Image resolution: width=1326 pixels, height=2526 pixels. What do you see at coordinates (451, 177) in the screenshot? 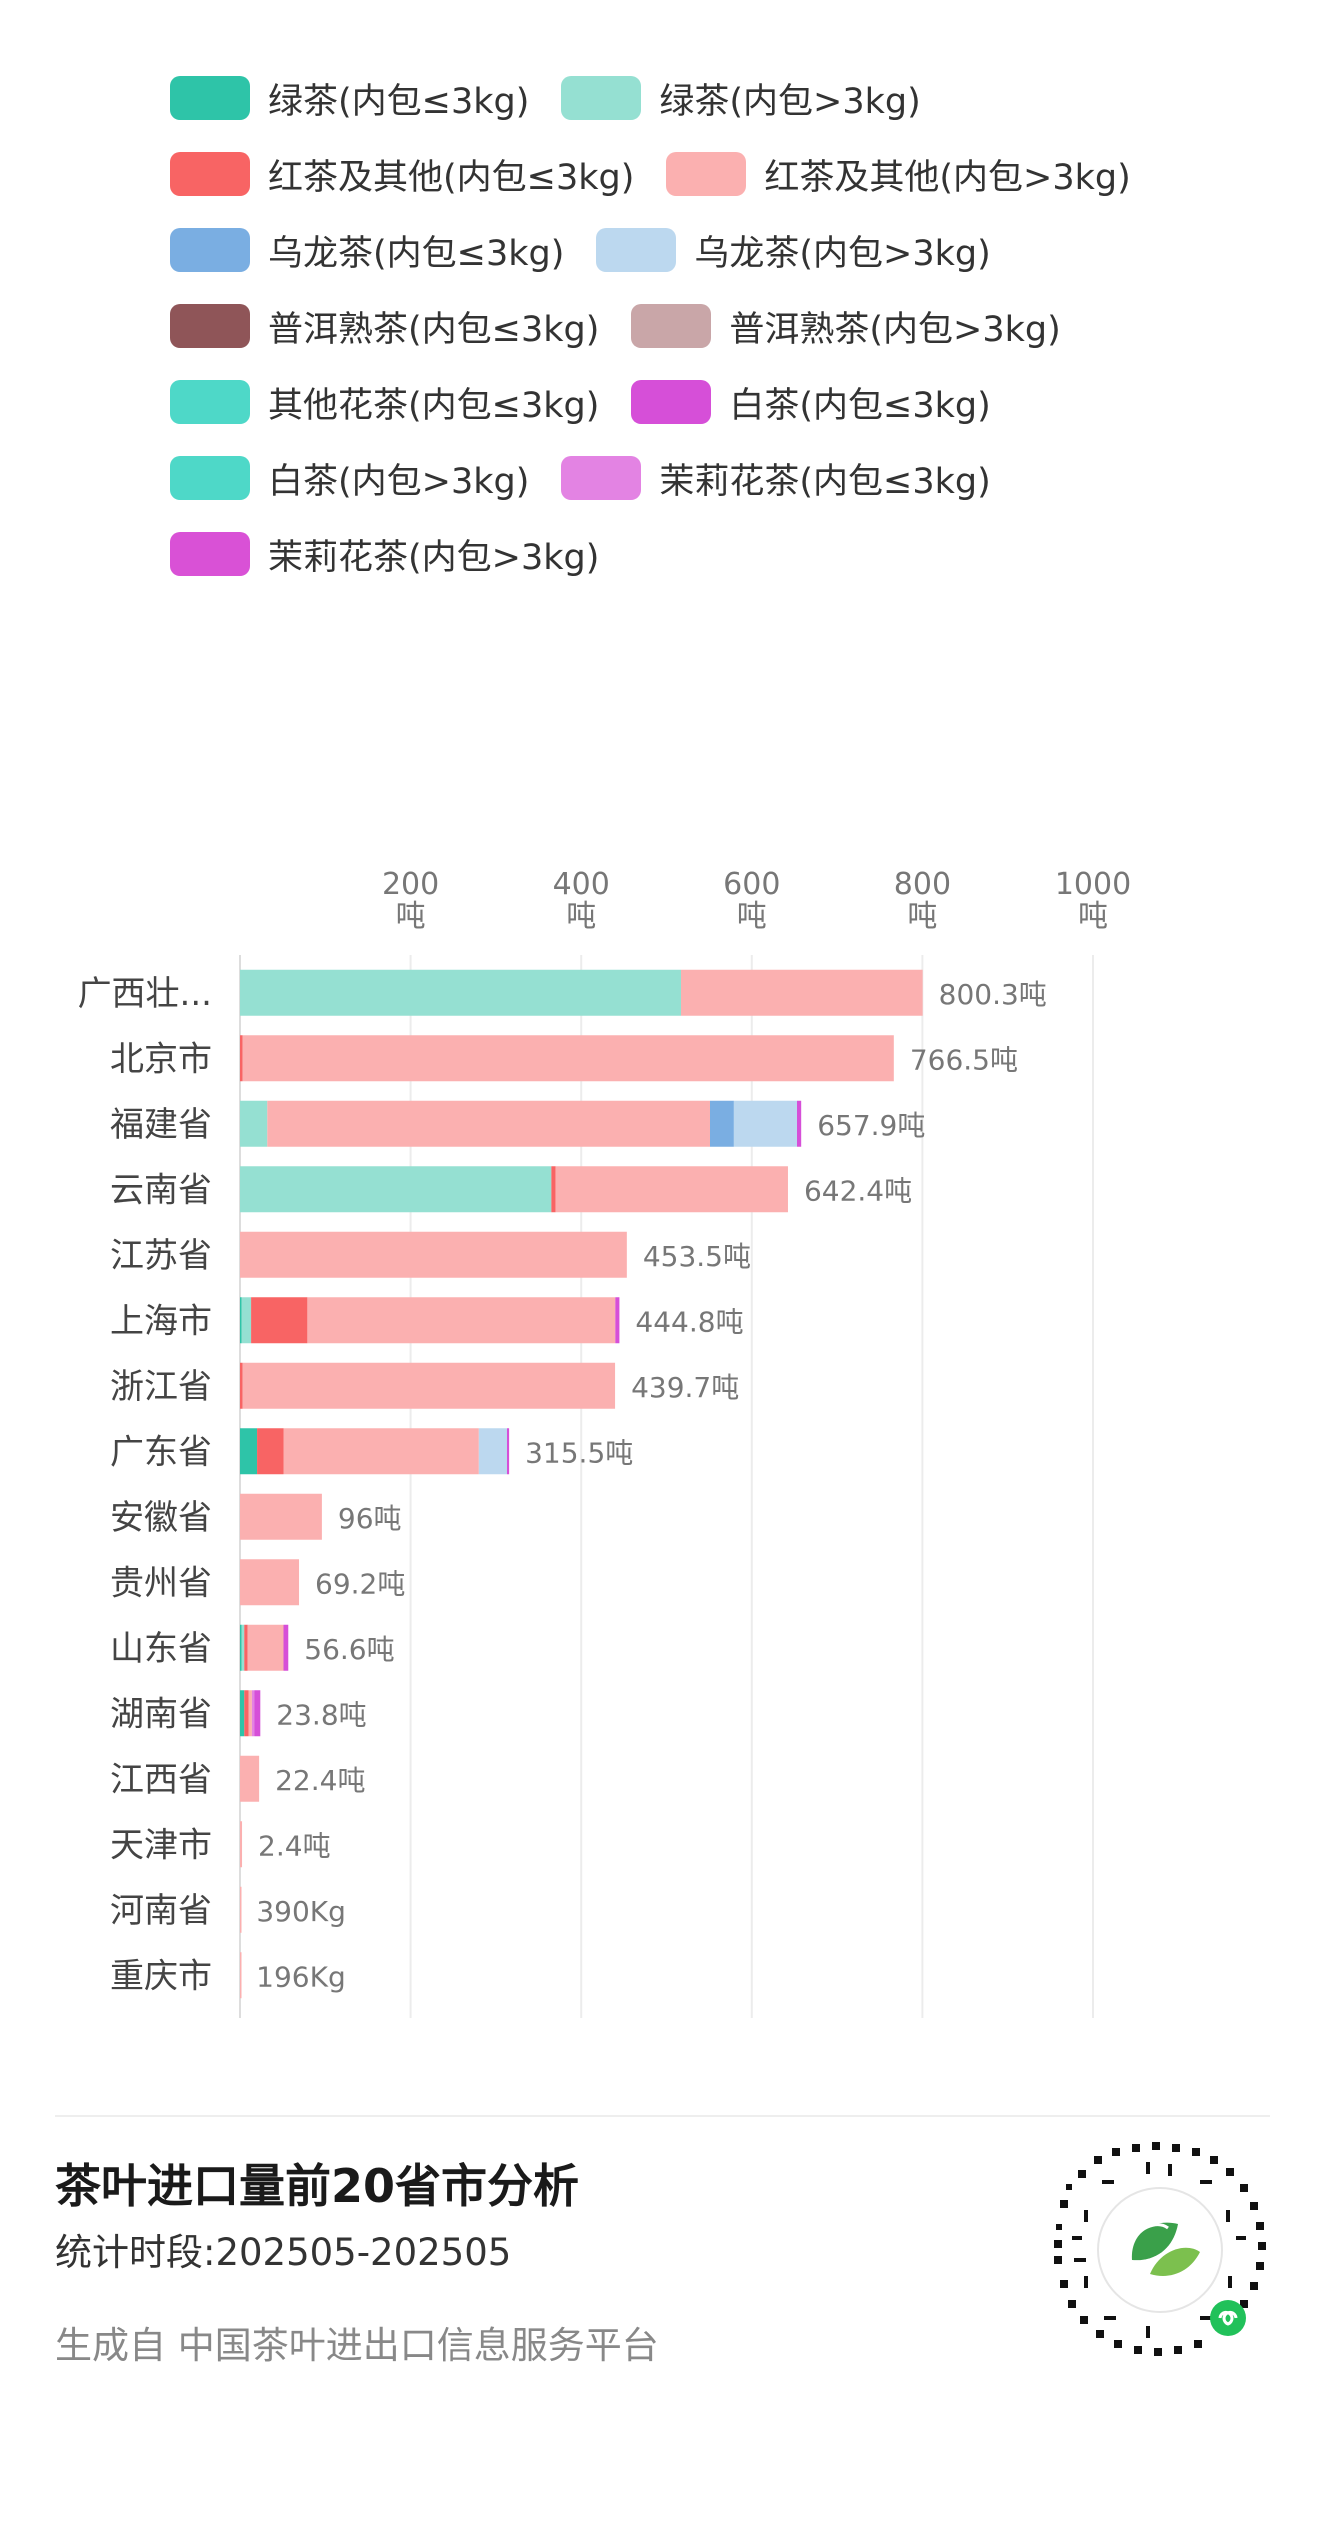
I see `legend-label: 红茶及其他(内包≤3kg)` at bounding box center [451, 177].